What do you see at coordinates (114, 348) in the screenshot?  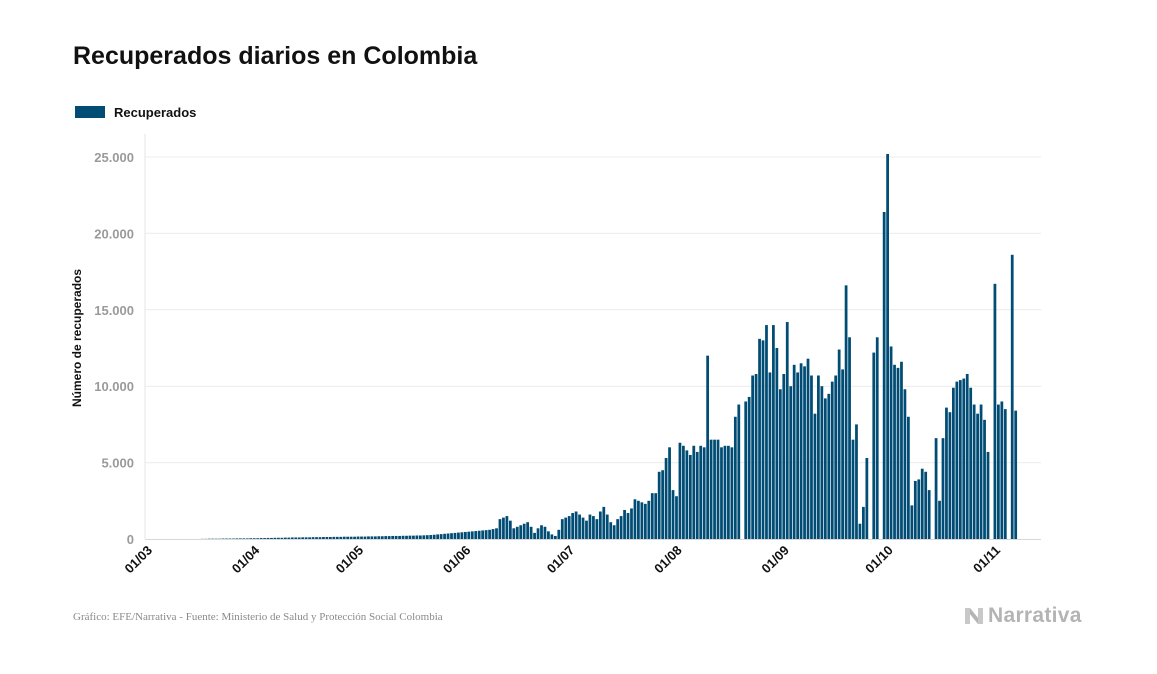 I see `y-axis-ticks: 0 5.000 10.000 15.000 20.000 25.000` at bounding box center [114, 348].